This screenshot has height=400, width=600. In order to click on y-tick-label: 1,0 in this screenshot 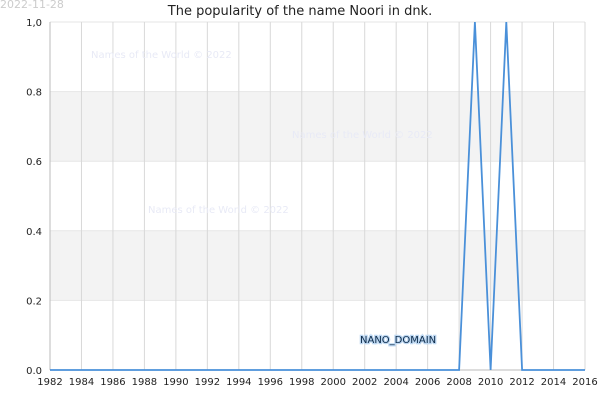, I will do `click(34, 23)`.